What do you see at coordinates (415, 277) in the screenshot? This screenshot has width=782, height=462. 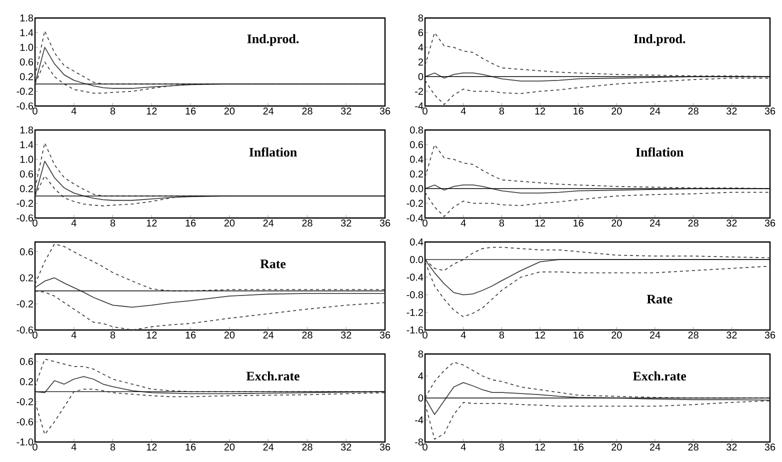 I see `y-tick-label: -0.4` at bounding box center [415, 277].